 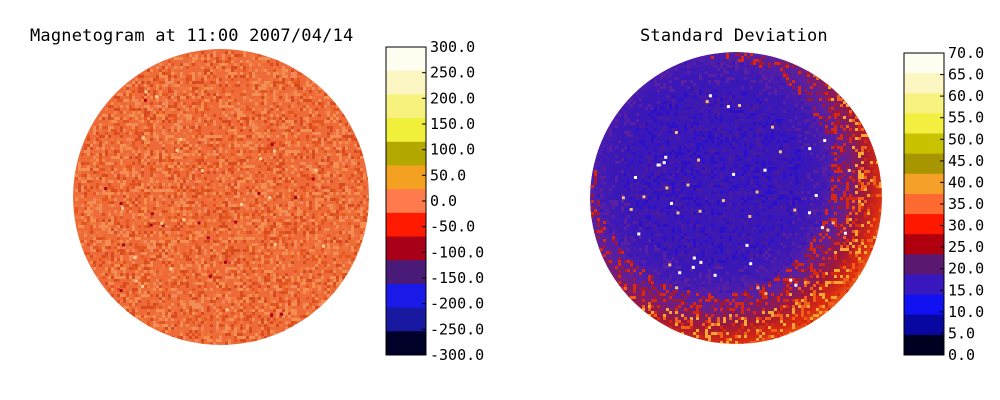 What do you see at coordinates (152, 214) in the screenshot?
I see `disk-speckle` at bounding box center [152, 214].